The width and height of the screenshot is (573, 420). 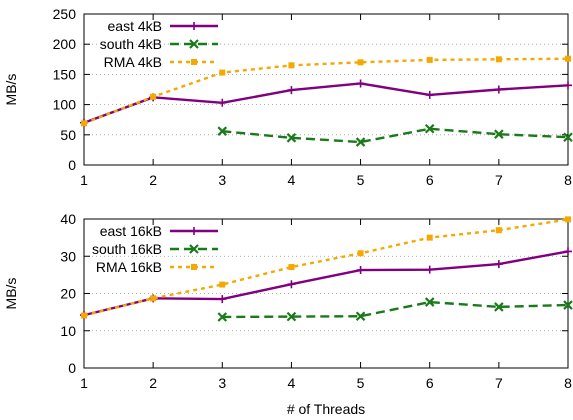 I want to click on y-tick-label: 40, so click(x=68, y=219).